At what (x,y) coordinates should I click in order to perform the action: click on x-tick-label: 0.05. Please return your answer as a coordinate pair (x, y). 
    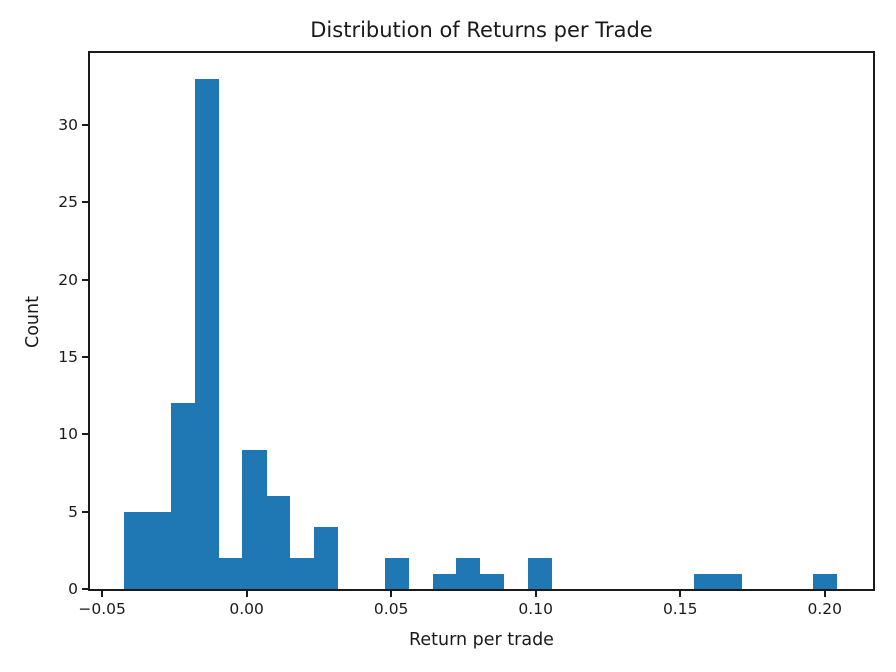
    Looking at the image, I should click on (391, 609).